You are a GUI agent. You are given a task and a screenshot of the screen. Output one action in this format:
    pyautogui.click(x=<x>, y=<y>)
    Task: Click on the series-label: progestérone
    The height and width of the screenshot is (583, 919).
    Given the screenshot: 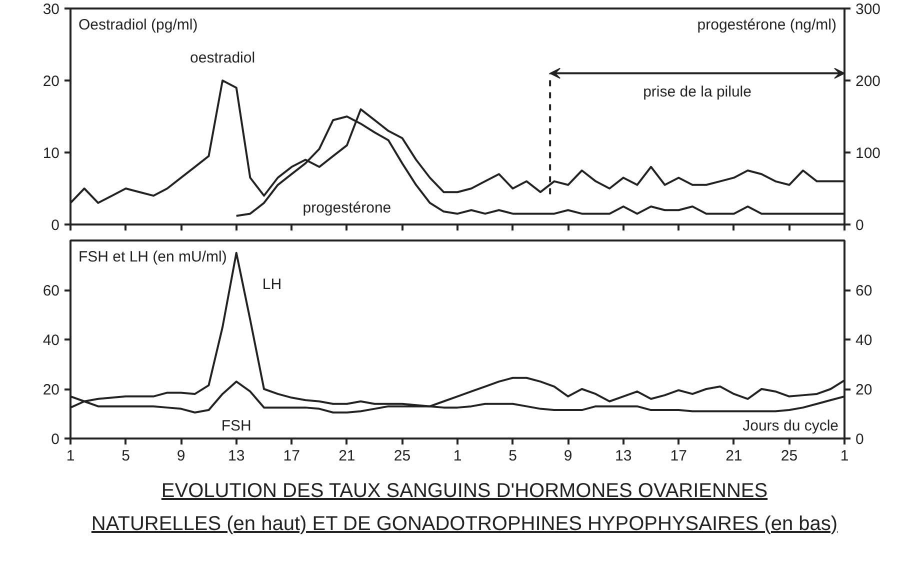 What is the action you would take?
    pyautogui.click(x=347, y=208)
    